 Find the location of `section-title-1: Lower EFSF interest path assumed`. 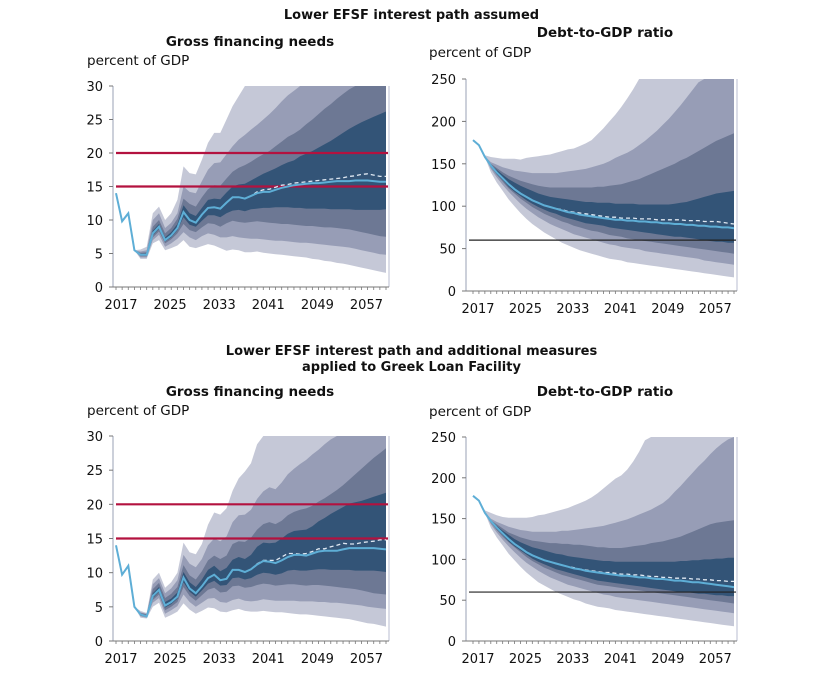

section-title-1: Lower EFSF interest path assumed is located at coordinates (411, 16).